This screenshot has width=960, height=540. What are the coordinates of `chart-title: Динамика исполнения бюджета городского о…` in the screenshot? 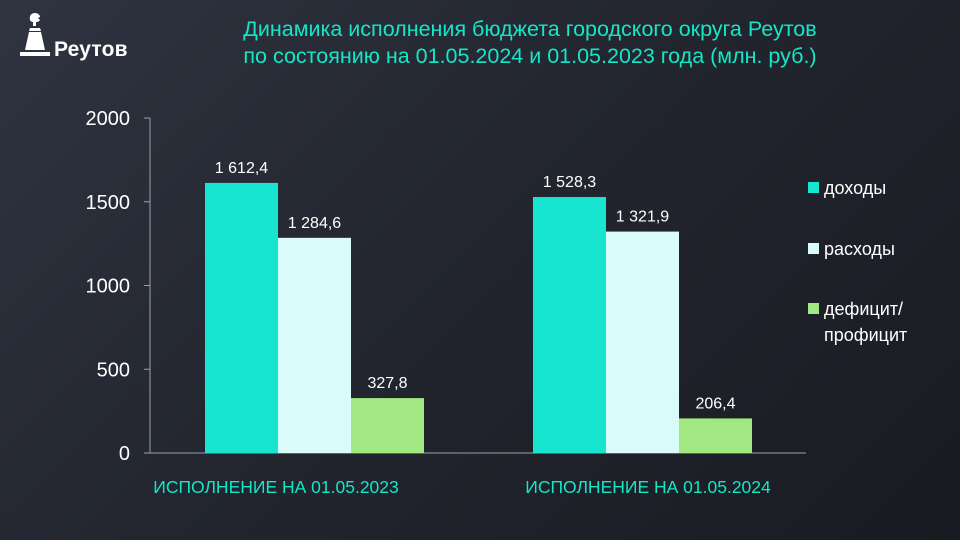 It's located at (530, 43).